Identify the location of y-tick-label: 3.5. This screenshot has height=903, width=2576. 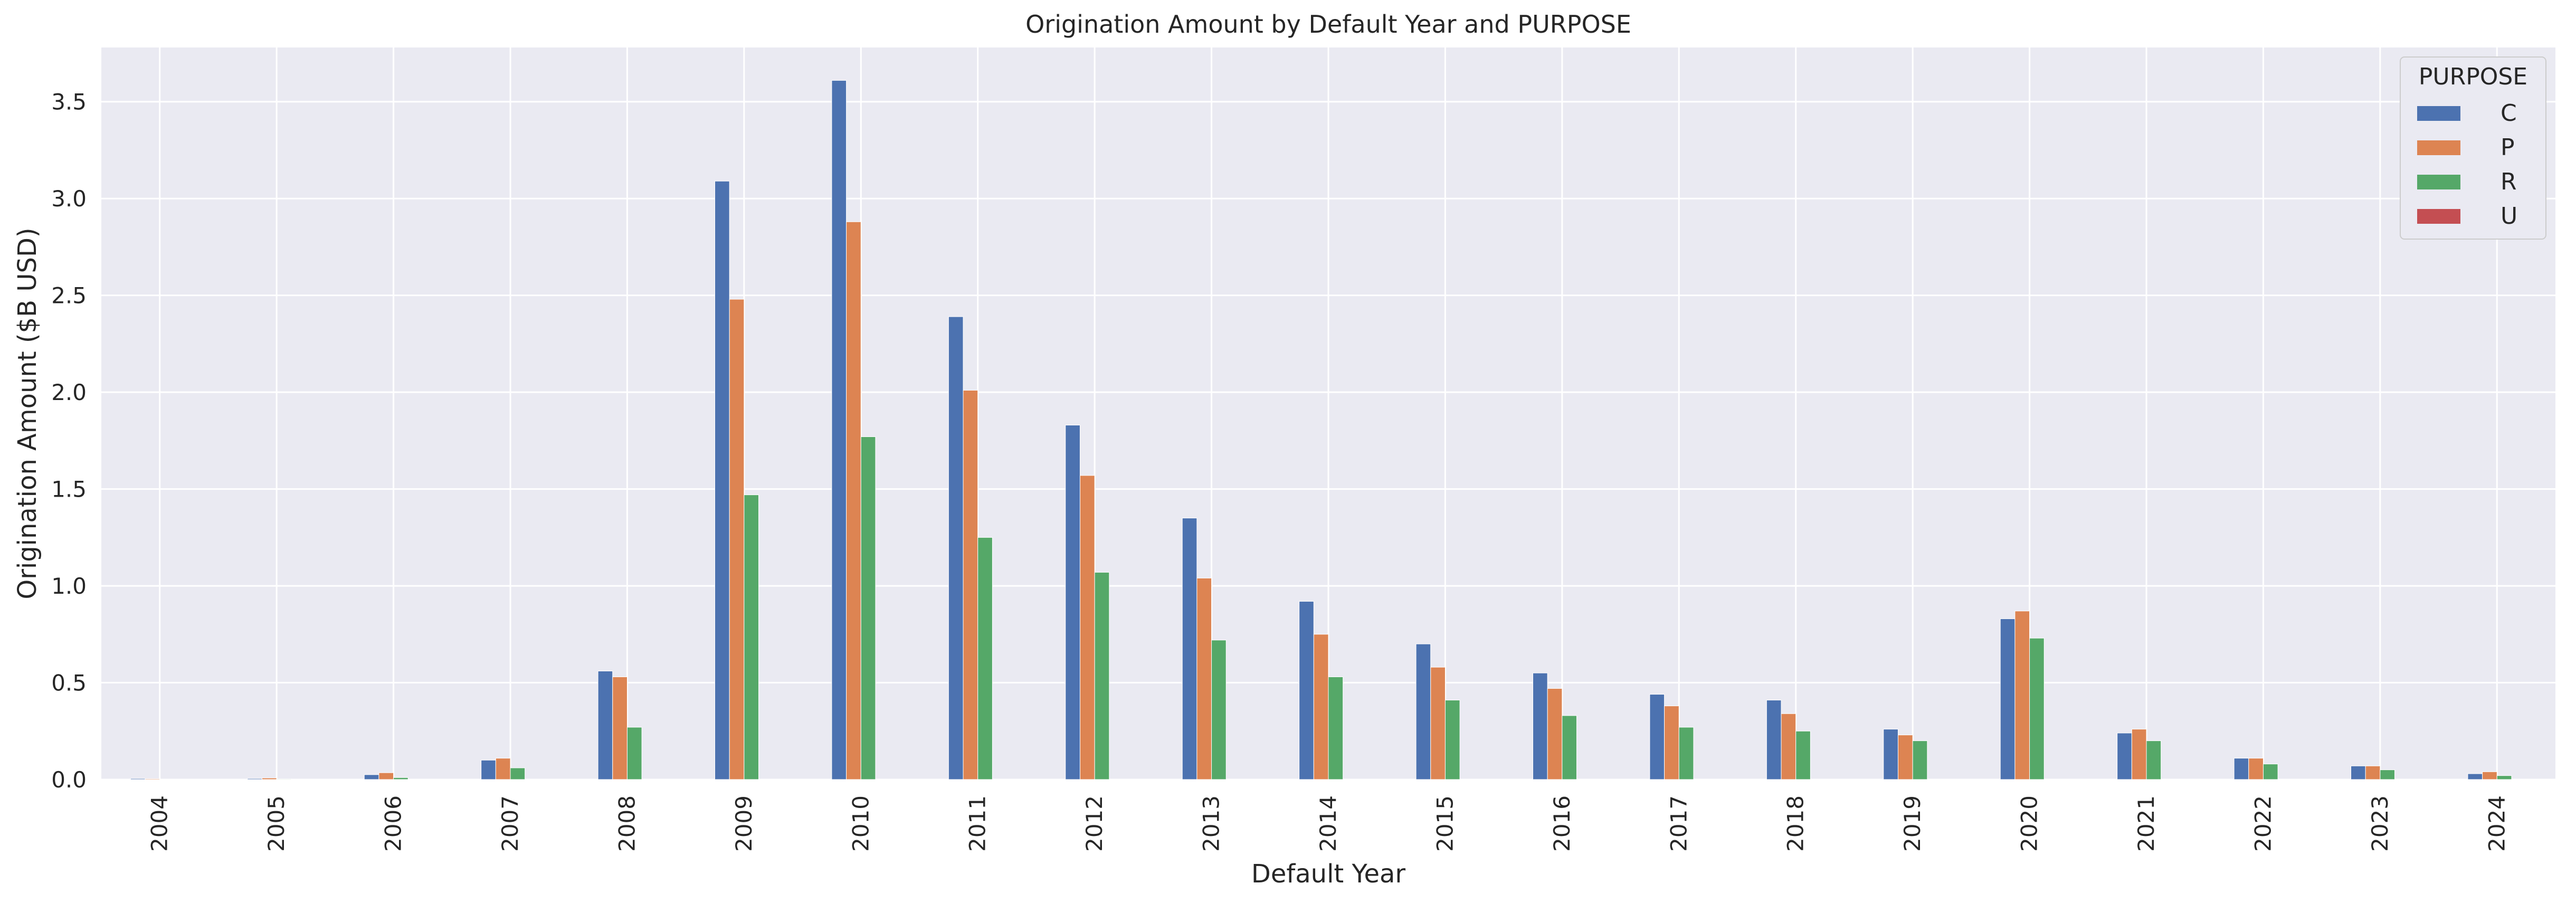
(69, 102).